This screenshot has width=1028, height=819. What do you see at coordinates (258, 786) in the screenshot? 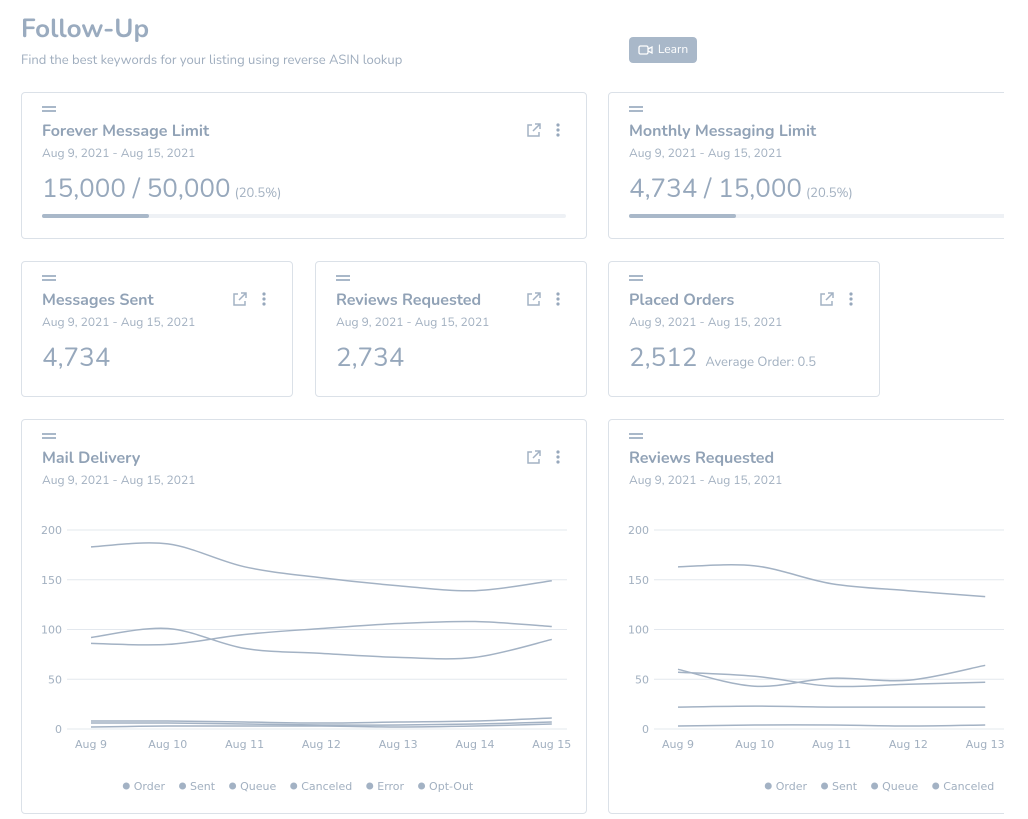
I see `legend-label: Queue` at bounding box center [258, 786].